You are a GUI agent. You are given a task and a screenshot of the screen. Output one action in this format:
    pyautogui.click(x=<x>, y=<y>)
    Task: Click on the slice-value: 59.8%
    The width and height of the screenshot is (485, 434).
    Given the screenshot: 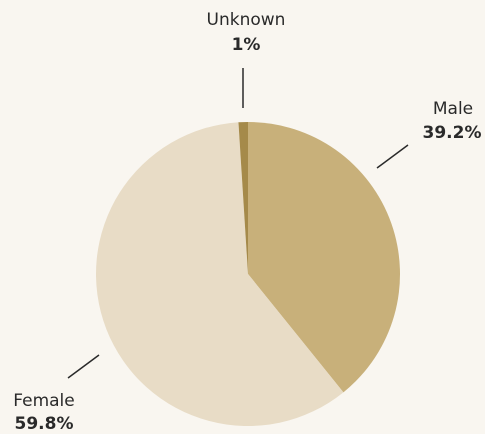 What is the action you would take?
    pyautogui.click(x=44, y=424)
    